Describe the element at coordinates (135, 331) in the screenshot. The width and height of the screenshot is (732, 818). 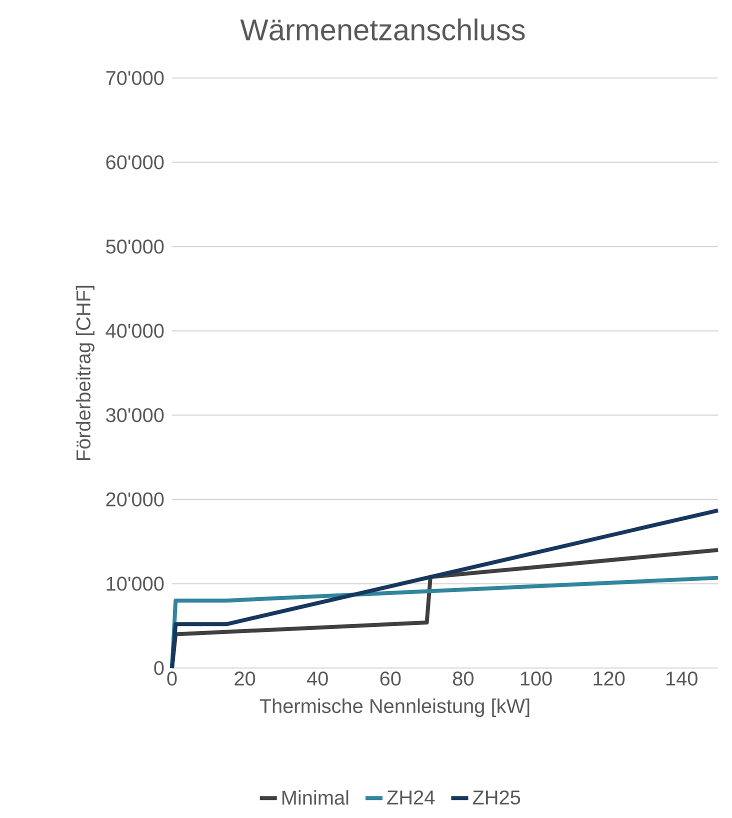
I see `y-tick-label: 40'000` at that location.